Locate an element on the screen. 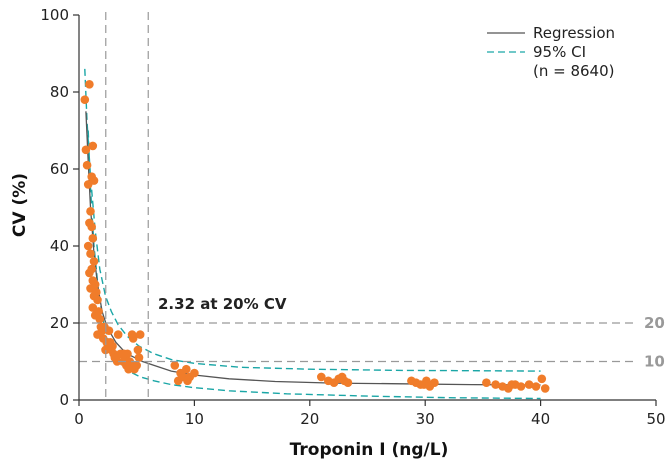 The height and width of the screenshot is (466, 666). x-tick-label: 50 is located at coordinates (655, 419).